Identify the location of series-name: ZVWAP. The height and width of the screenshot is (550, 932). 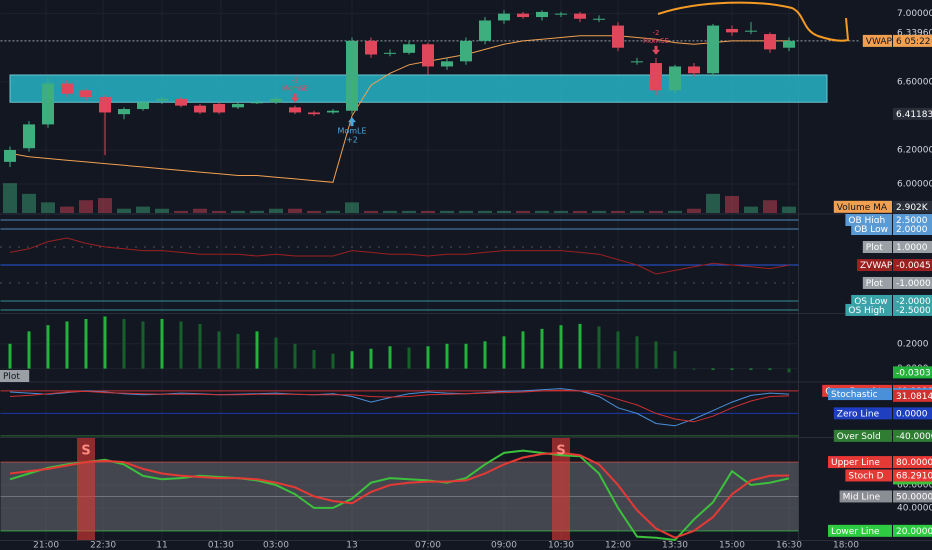
(876, 266).